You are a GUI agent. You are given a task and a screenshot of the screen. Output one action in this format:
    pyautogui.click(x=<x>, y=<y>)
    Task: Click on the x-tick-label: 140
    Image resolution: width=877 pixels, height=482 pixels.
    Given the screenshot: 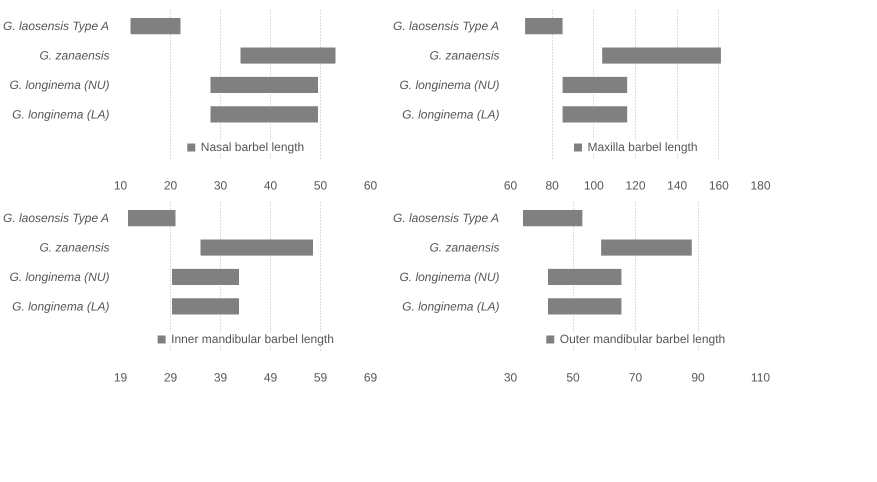 What is the action you would take?
    pyautogui.click(x=677, y=185)
    